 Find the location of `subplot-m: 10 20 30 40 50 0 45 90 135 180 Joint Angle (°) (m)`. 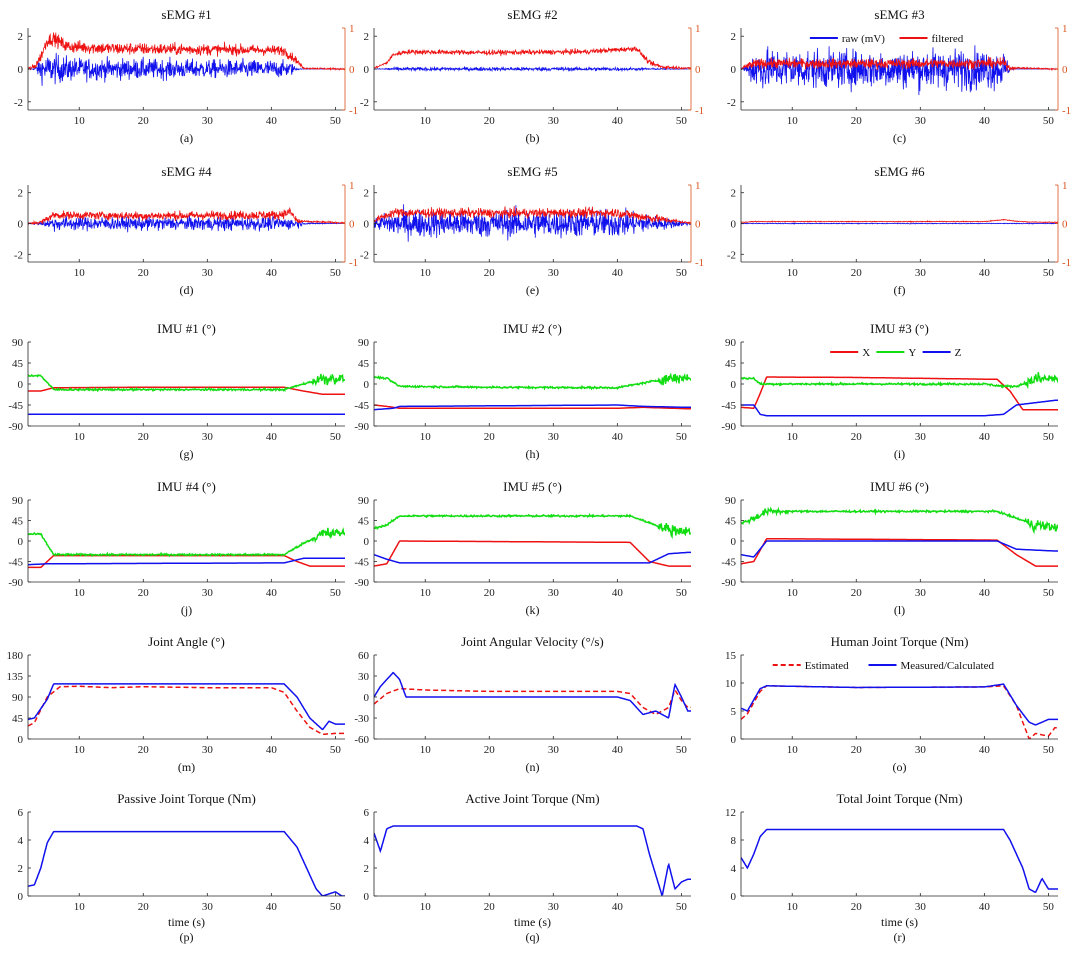

subplot-m: 10 20 30 40 50 0 45 90 135 180 Joint Angle (°) (m) is located at coordinates (176, 704).